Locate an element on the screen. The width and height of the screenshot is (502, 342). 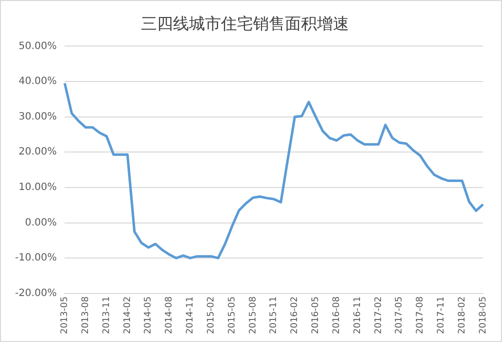
x-tick-label: 2018-05 is located at coordinates (483, 315).